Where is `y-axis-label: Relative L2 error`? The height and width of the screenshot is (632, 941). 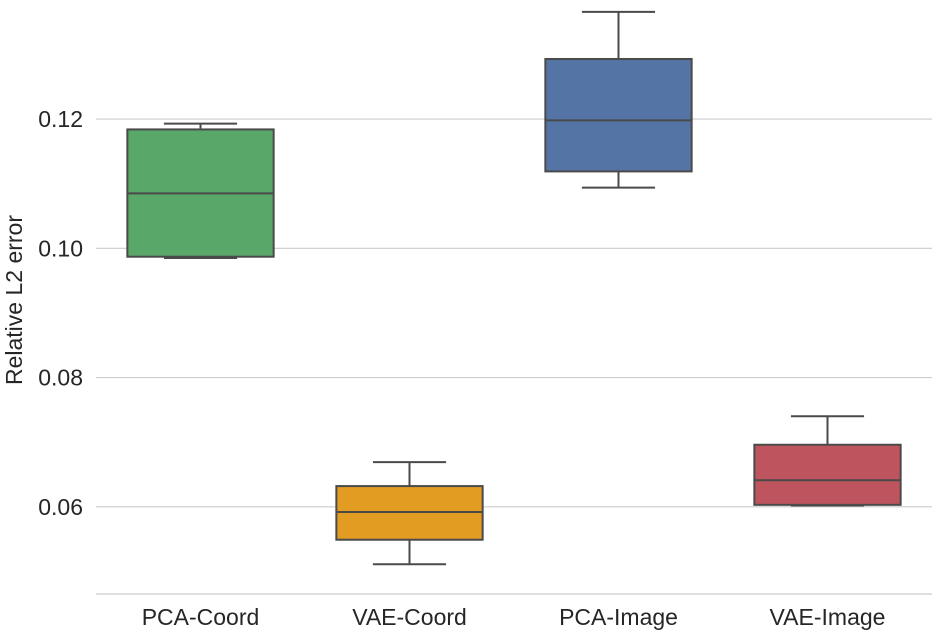
y-axis-label: Relative L2 error is located at coordinates (14, 300).